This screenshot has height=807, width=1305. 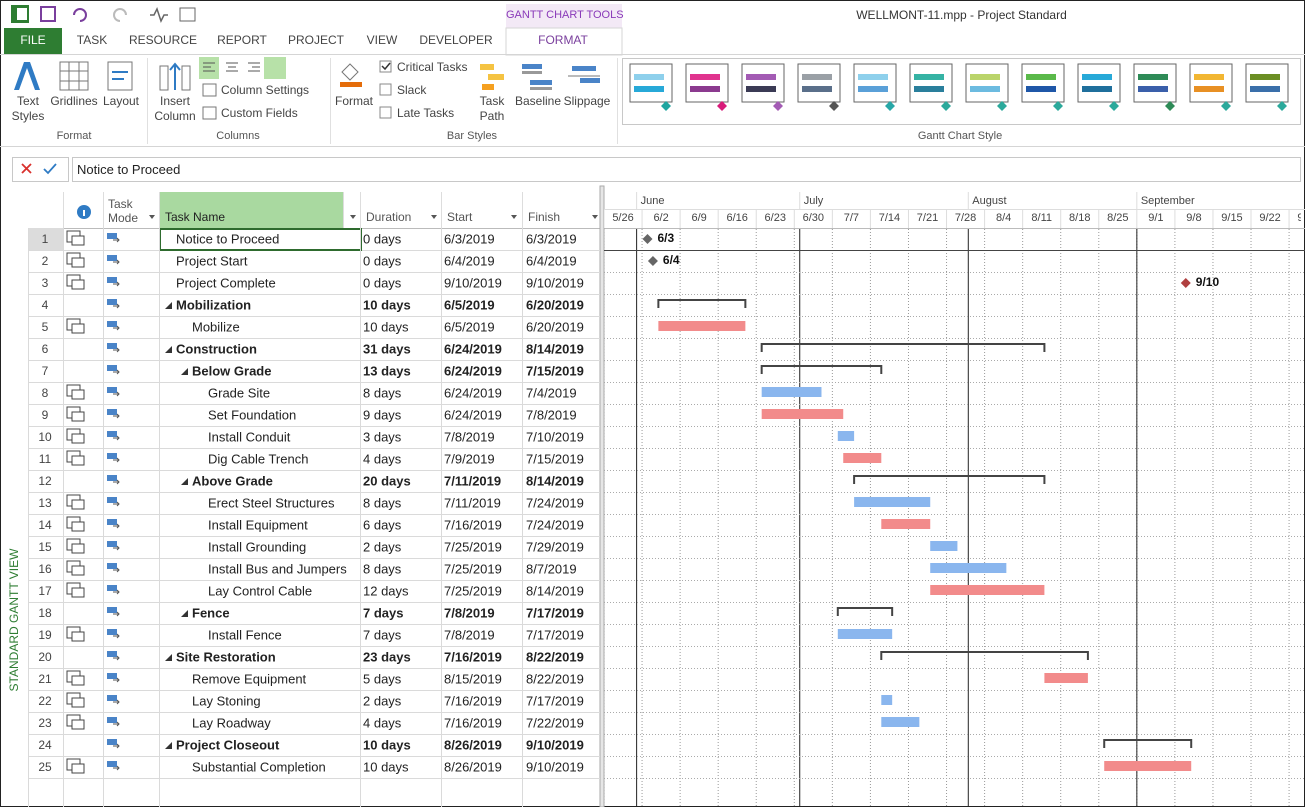 I want to click on week-label: 9/29, so click(x=1301, y=218).